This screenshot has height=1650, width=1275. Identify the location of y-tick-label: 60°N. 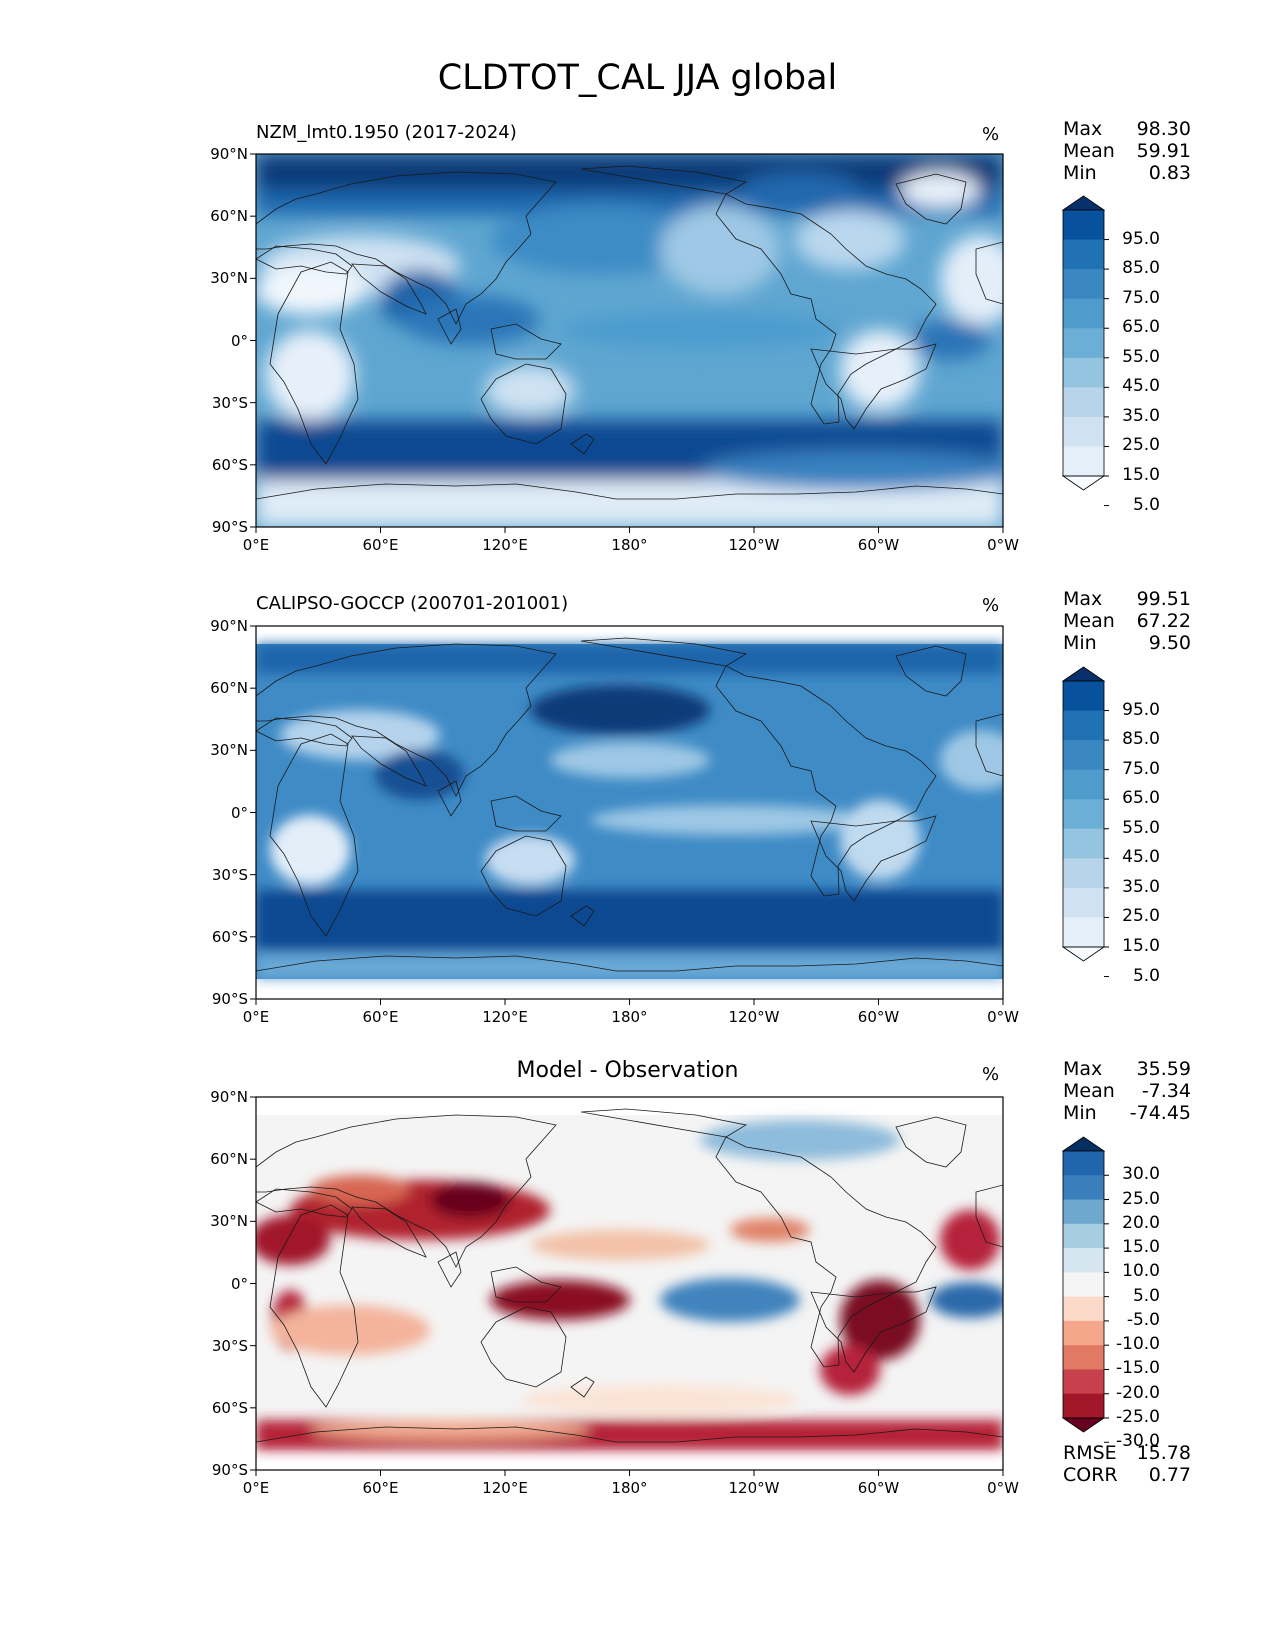
(229, 688).